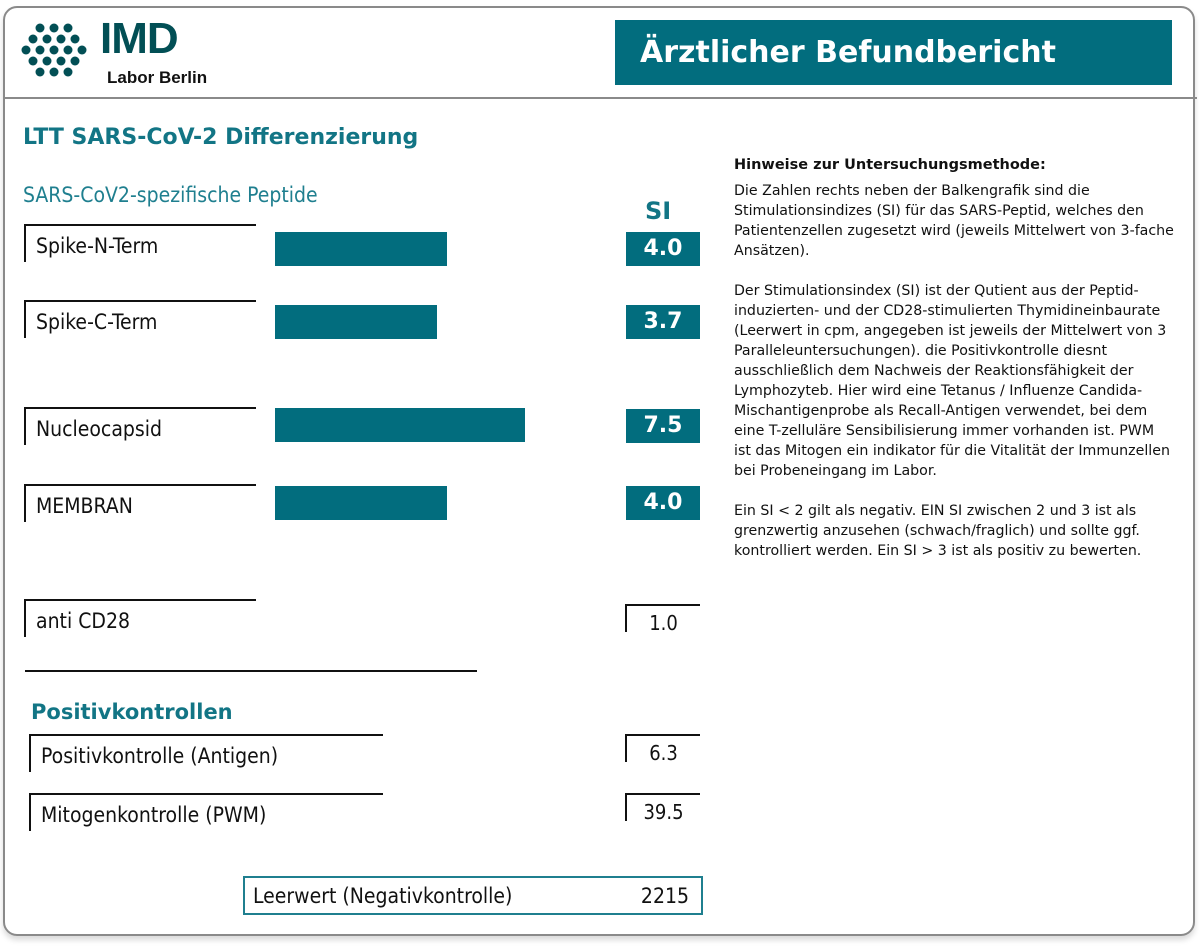 The height and width of the screenshot is (950, 1200). Describe the element at coordinates (890, 165) in the screenshot. I see `notes-heading: Hinweise zur Untersuchungsmethode:` at that location.